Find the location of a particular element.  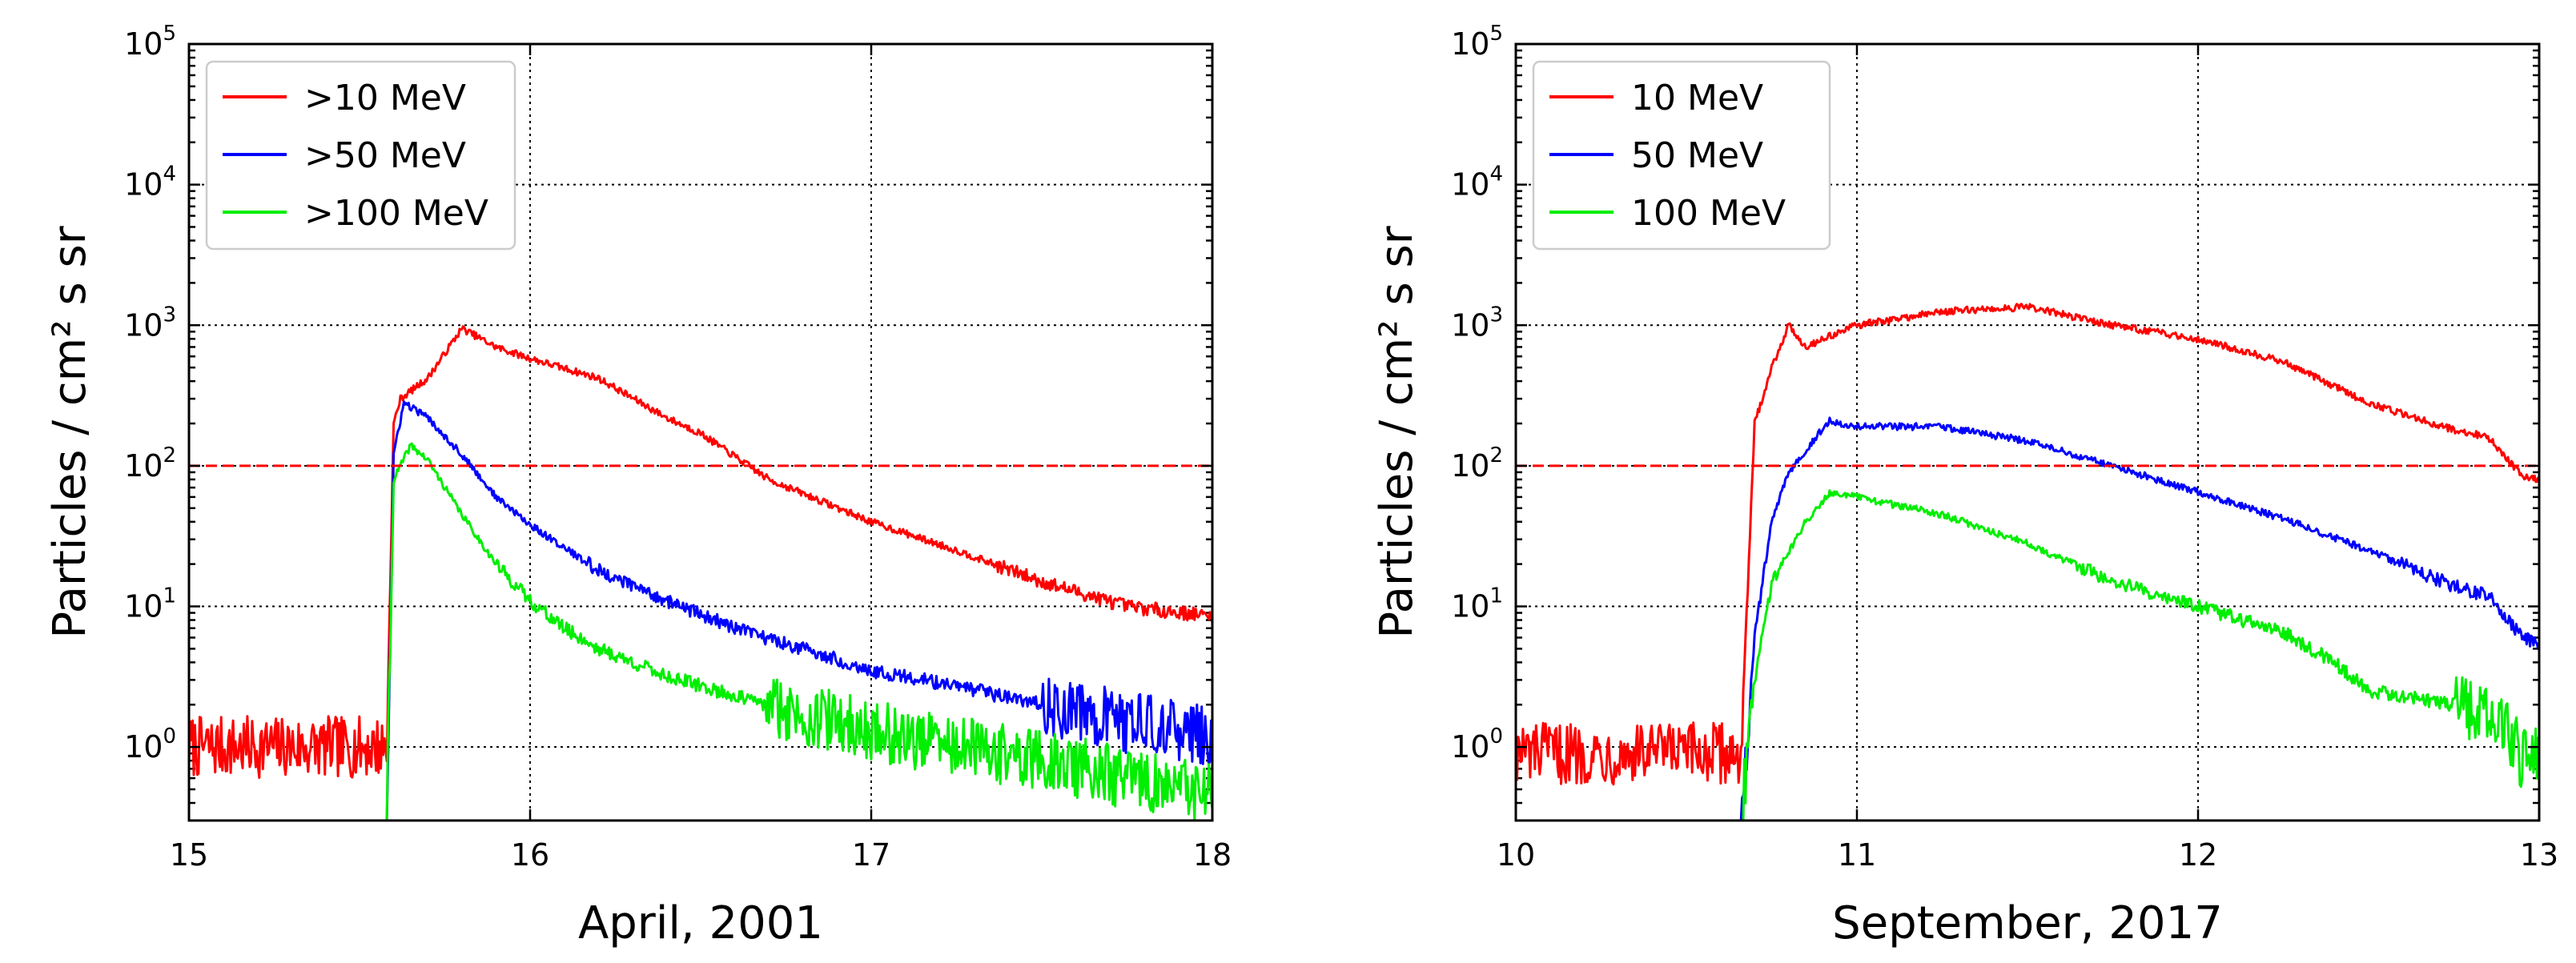

x-tick-label: 12 is located at coordinates (2198, 855).